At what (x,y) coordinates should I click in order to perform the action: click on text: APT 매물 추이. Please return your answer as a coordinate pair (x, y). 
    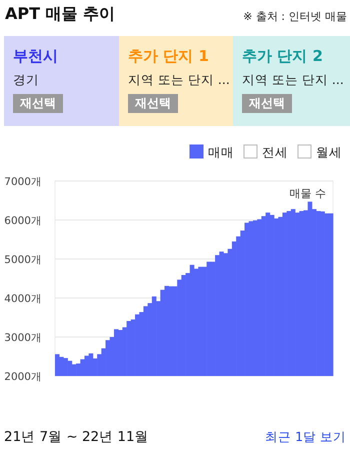
    Looking at the image, I should click on (60, 14).